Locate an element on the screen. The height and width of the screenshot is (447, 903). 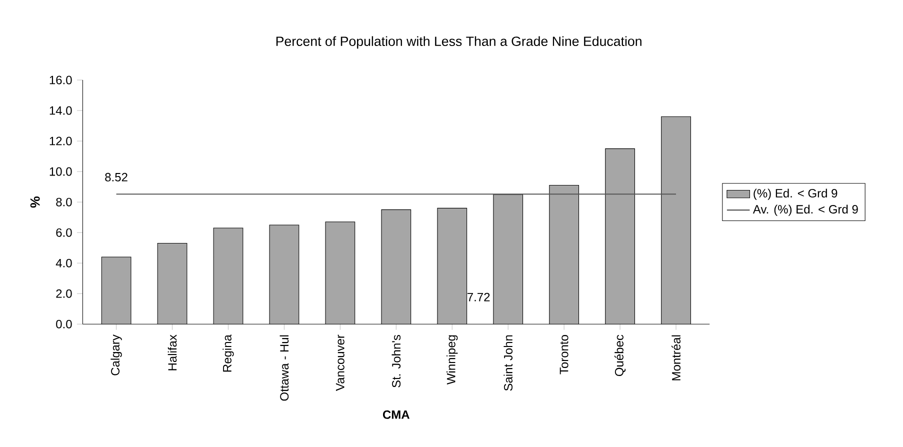
y-axis-title: % is located at coordinates (35, 202).